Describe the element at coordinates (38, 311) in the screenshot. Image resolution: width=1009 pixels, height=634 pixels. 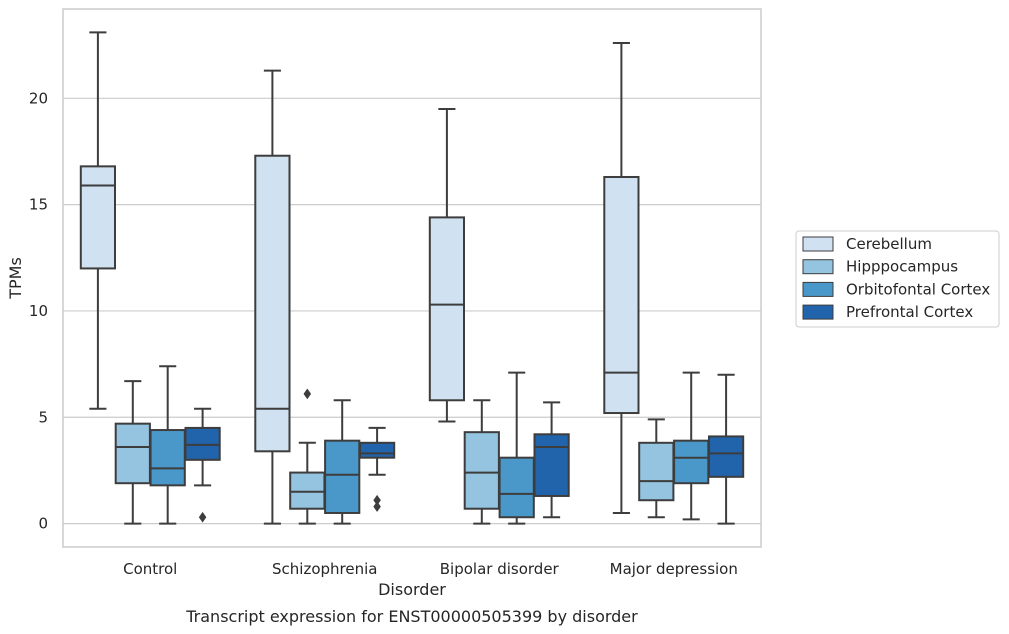
I see `y-tick-label: 10` at that location.